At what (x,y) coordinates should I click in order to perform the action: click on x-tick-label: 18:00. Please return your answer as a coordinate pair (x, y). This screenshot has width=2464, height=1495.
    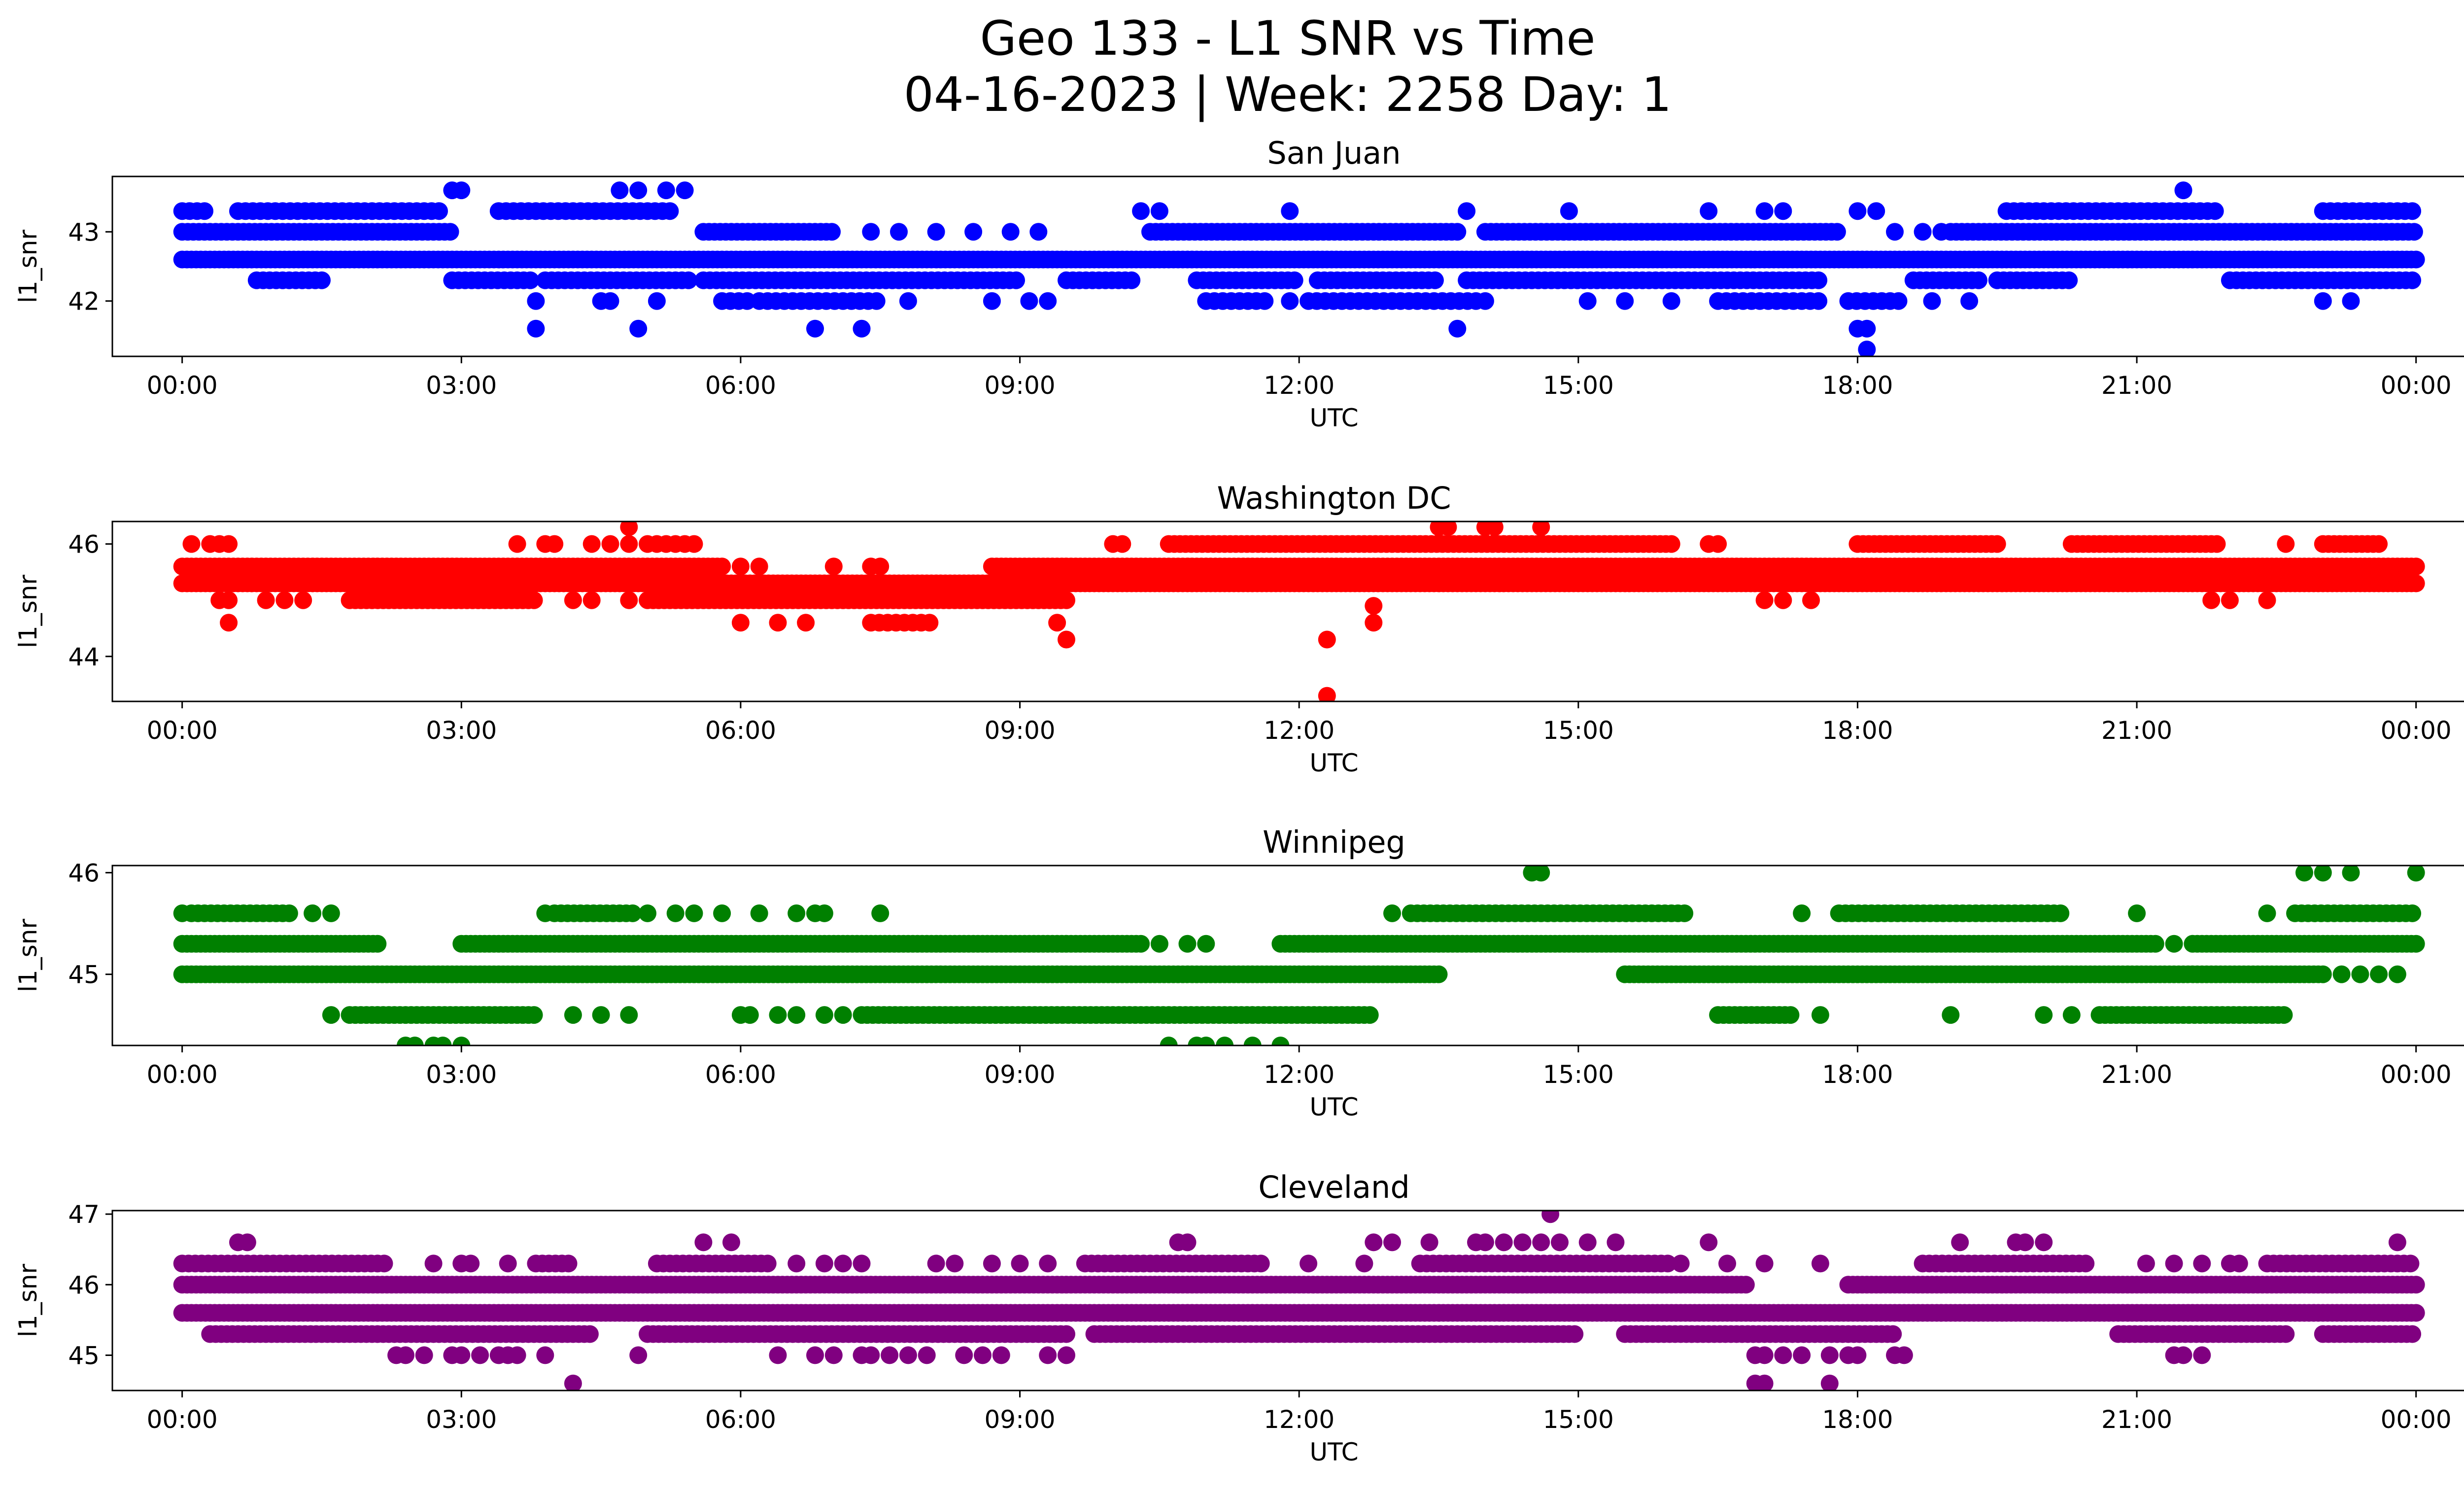
    Looking at the image, I should click on (1857, 730).